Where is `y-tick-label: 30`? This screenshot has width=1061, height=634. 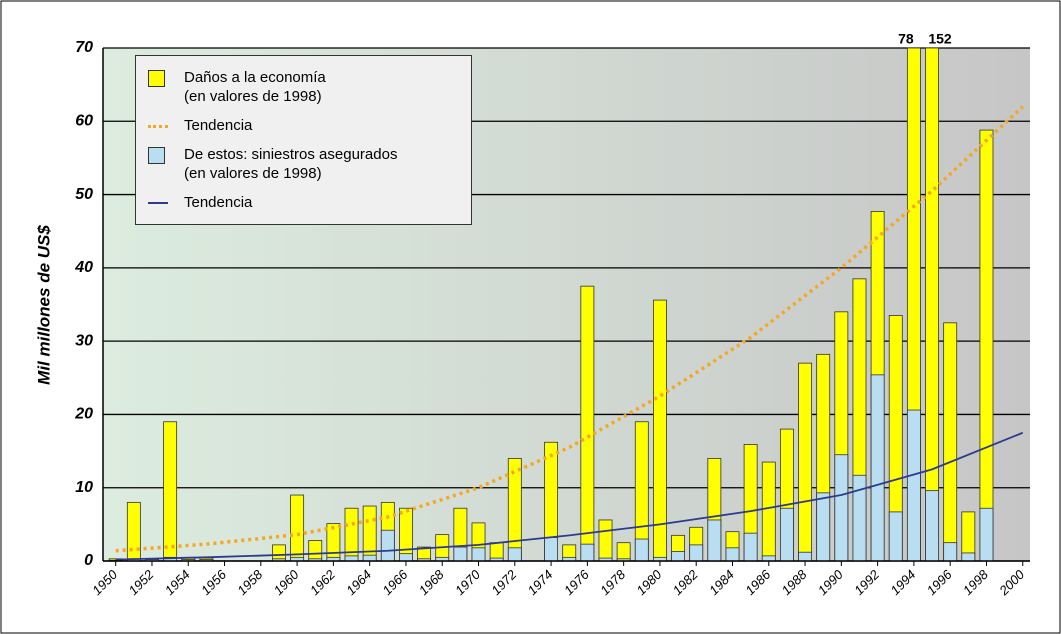
y-tick-label: 30 is located at coordinates (84, 340).